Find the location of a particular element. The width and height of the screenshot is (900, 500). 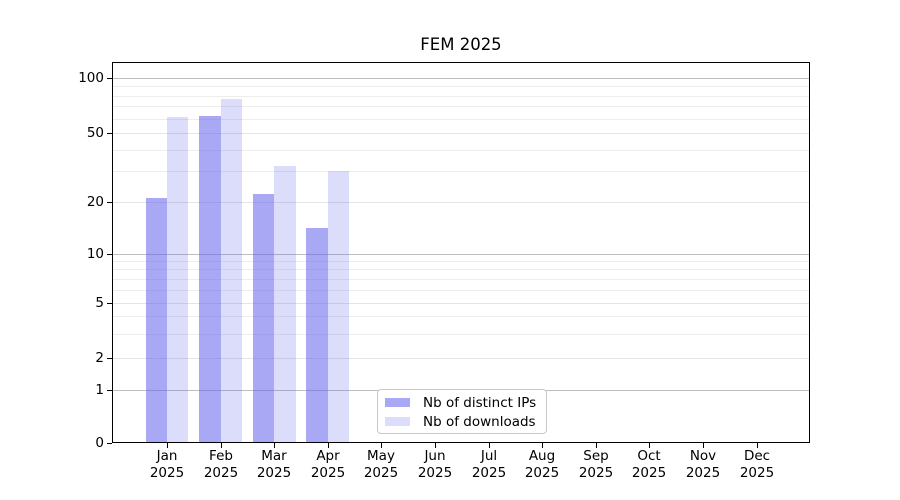

month-label: Jun is located at coordinates (435, 456).